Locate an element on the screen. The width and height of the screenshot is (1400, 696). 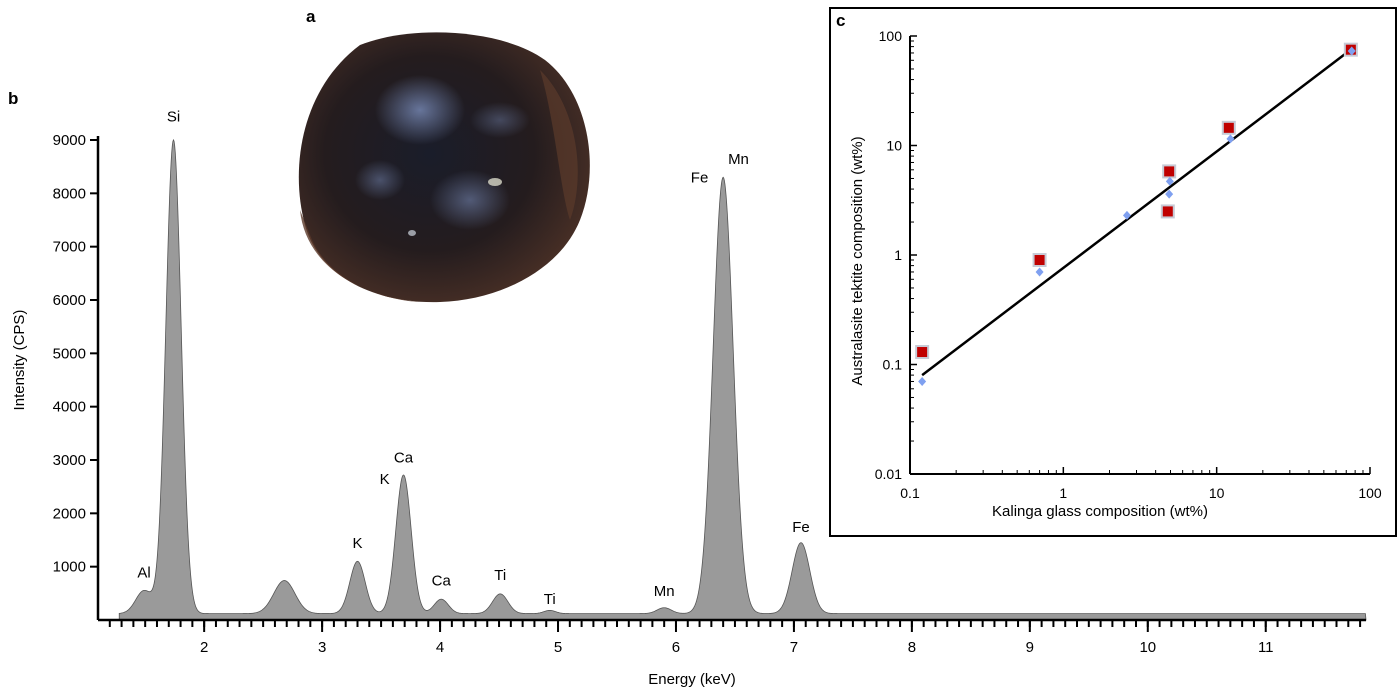
y-tick-label: 8000 is located at coordinates (69, 193).